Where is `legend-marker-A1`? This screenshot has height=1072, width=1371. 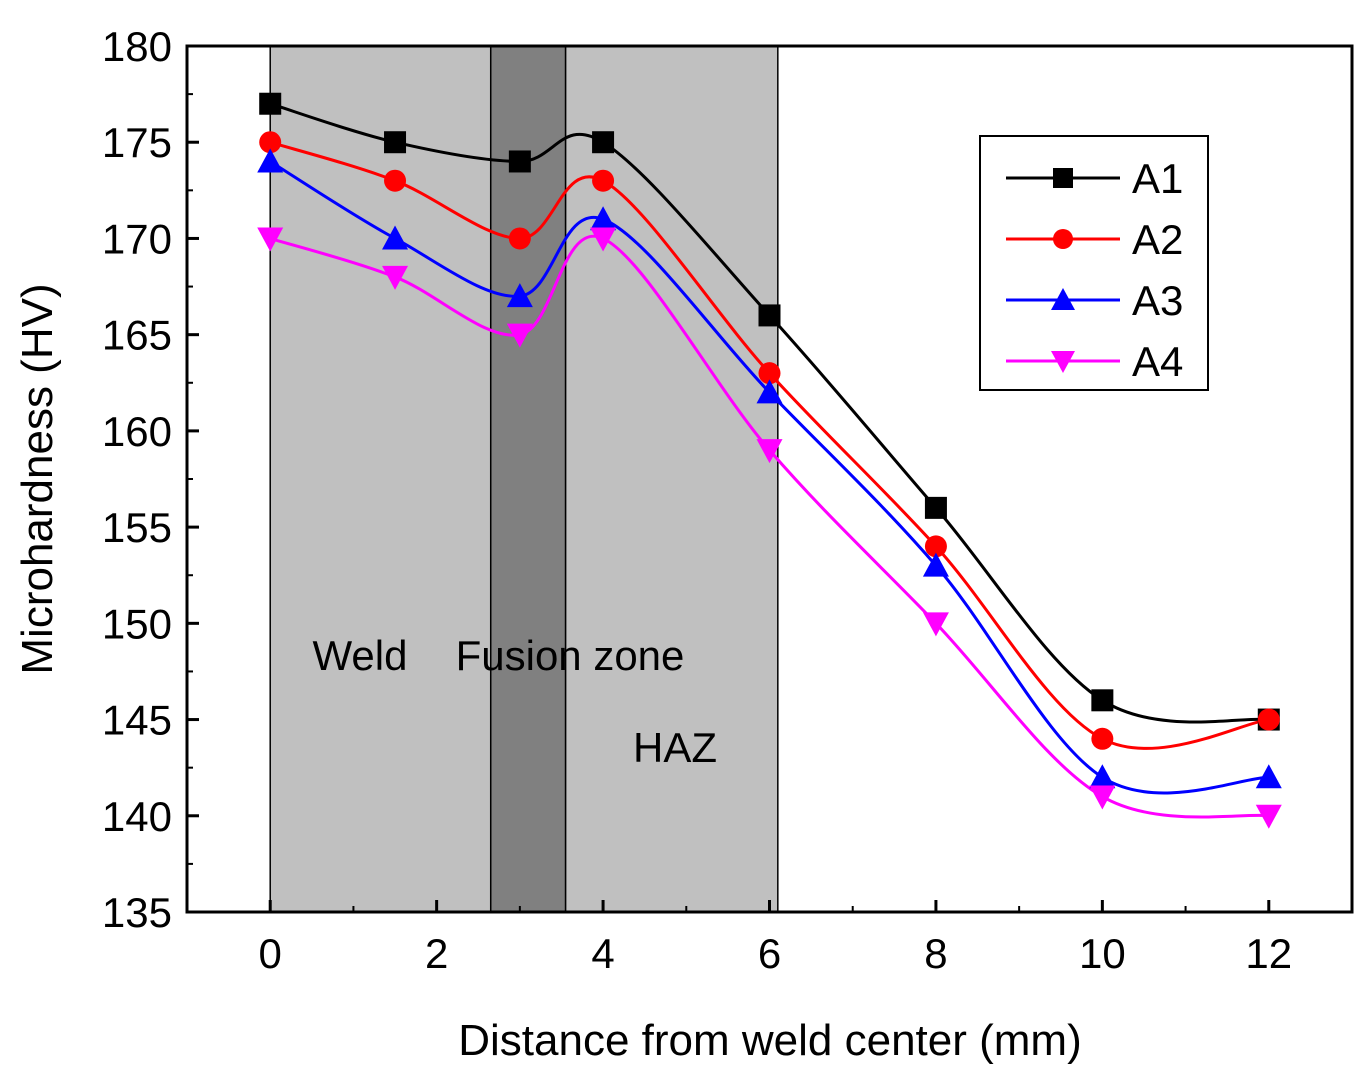
legend-marker-A1 is located at coordinates (1063, 178).